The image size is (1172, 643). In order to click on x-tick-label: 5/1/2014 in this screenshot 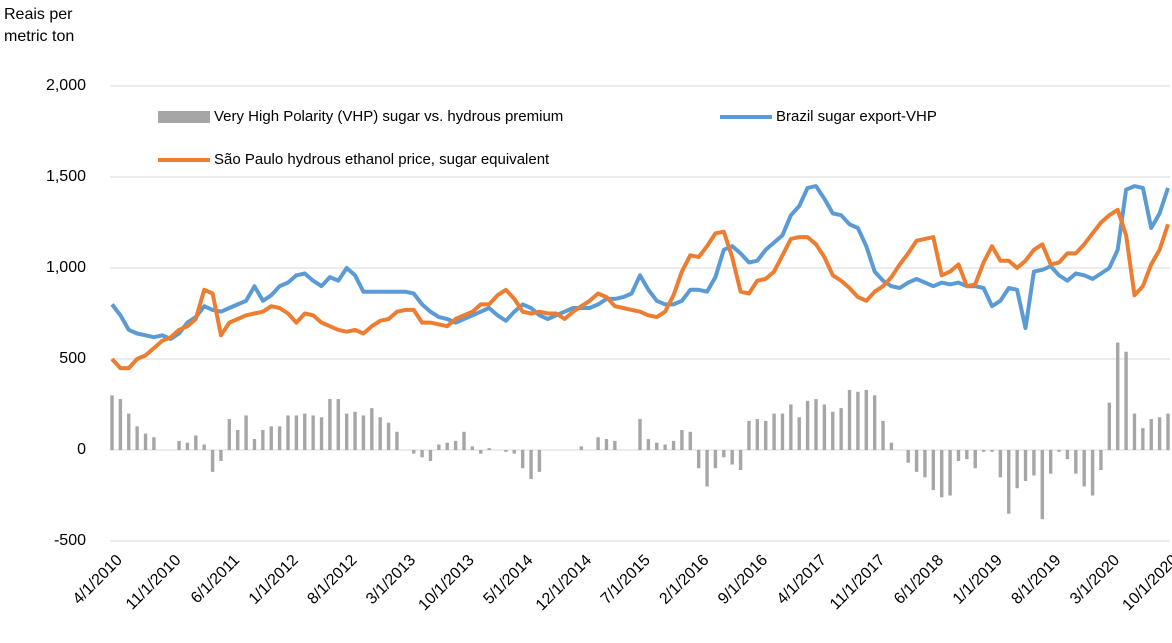, I will do `click(508, 580)`.